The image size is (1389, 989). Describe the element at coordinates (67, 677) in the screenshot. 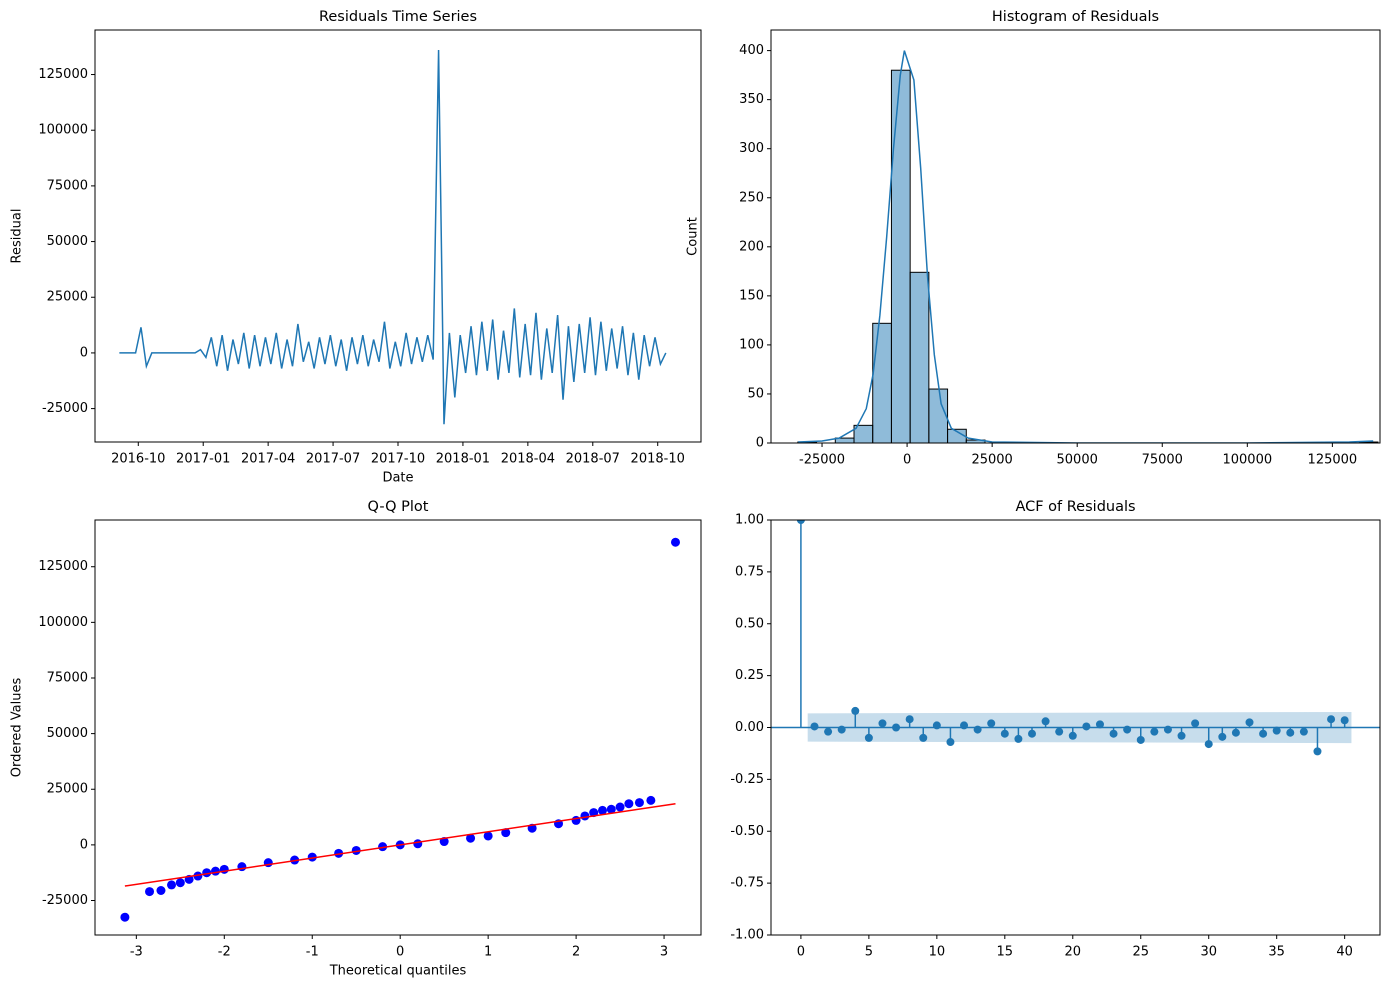

I see `y-tick-label: 75000` at that location.